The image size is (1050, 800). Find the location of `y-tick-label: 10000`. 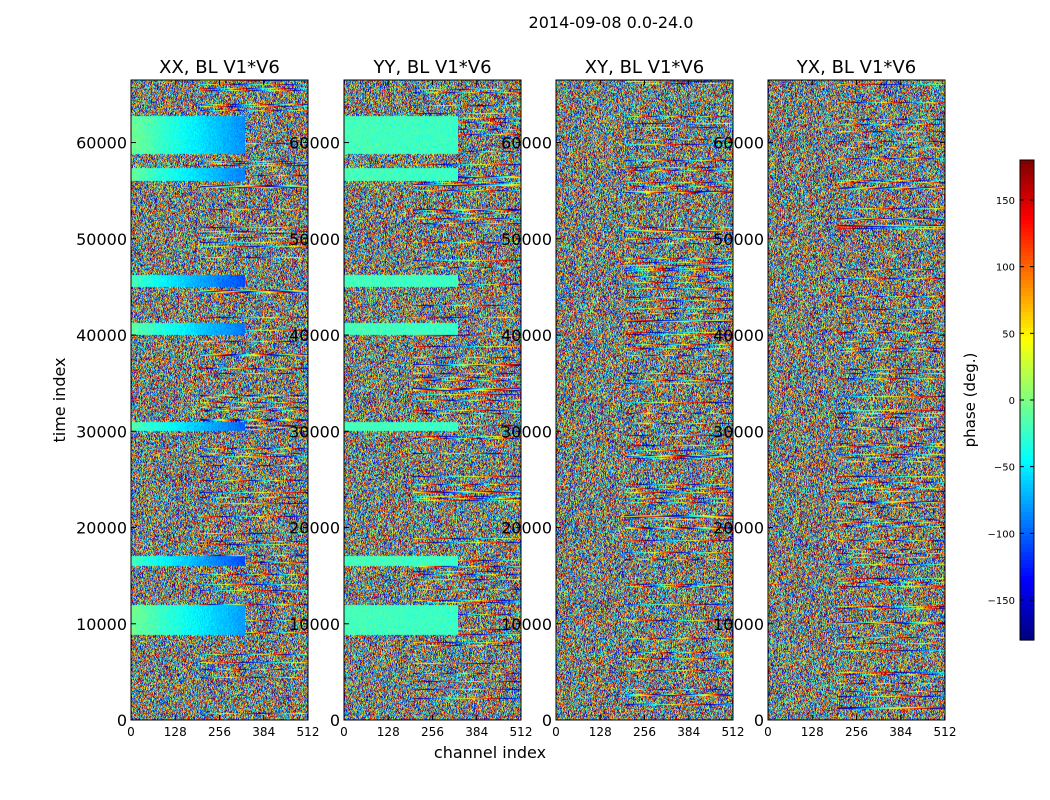

y-tick-label: 10000 is located at coordinates (314, 624).